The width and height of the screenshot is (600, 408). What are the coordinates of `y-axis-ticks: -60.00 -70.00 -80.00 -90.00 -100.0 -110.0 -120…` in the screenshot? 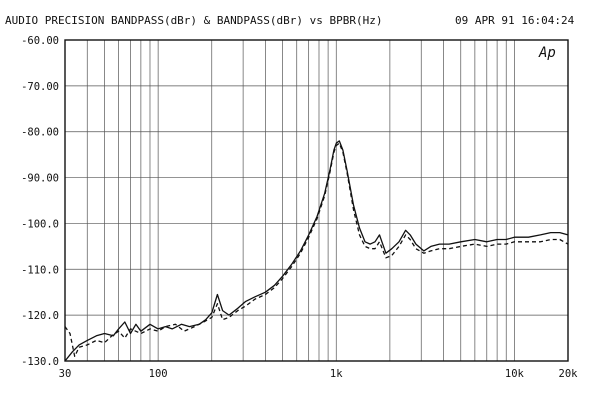 It's located at (40, 201).